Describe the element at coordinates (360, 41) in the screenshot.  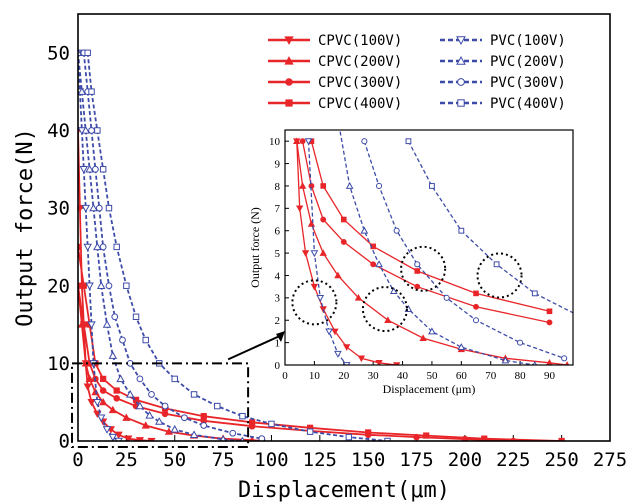
I see `legend-label: CPVC(100V)` at that location.